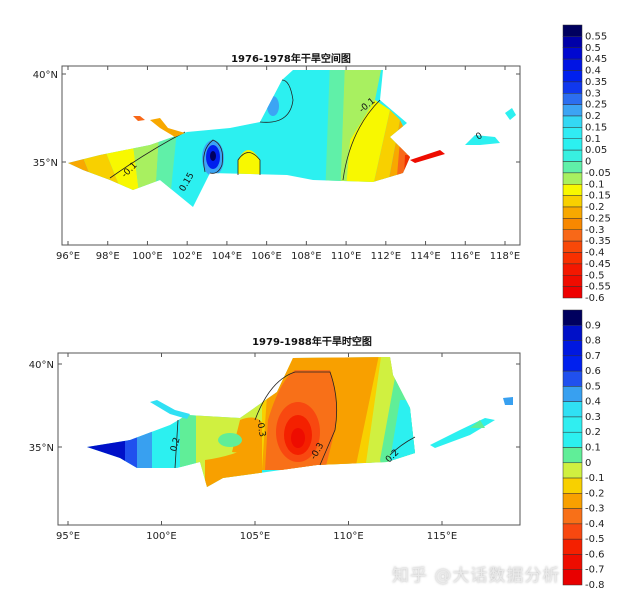 This screenshot has height=598, width=626. What do you see at coordinates (596, 59) in the screenshot?
I see `colorbar-label: 0.45` at bounding box center [596, 59].